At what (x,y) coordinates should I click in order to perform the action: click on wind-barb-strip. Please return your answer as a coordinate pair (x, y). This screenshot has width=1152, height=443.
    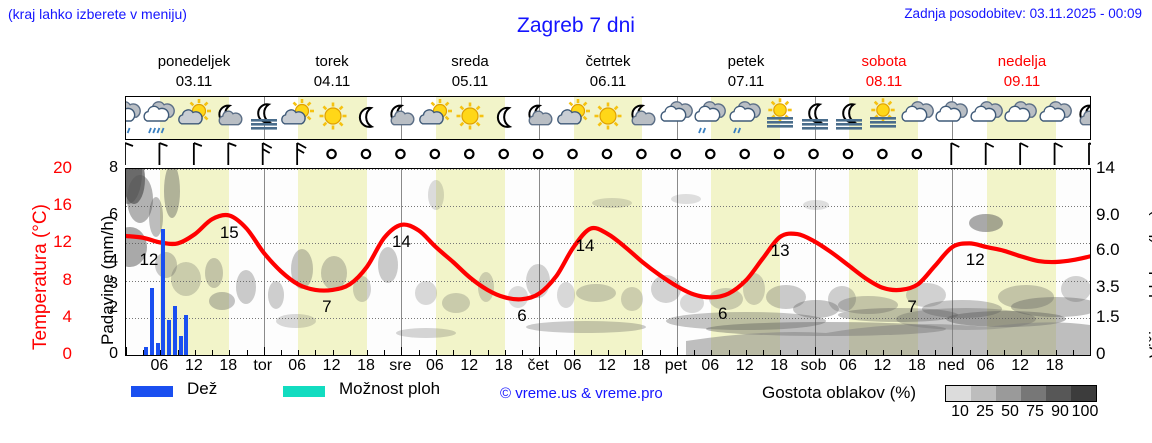
    Looking at the image, I should click on (608, 154).